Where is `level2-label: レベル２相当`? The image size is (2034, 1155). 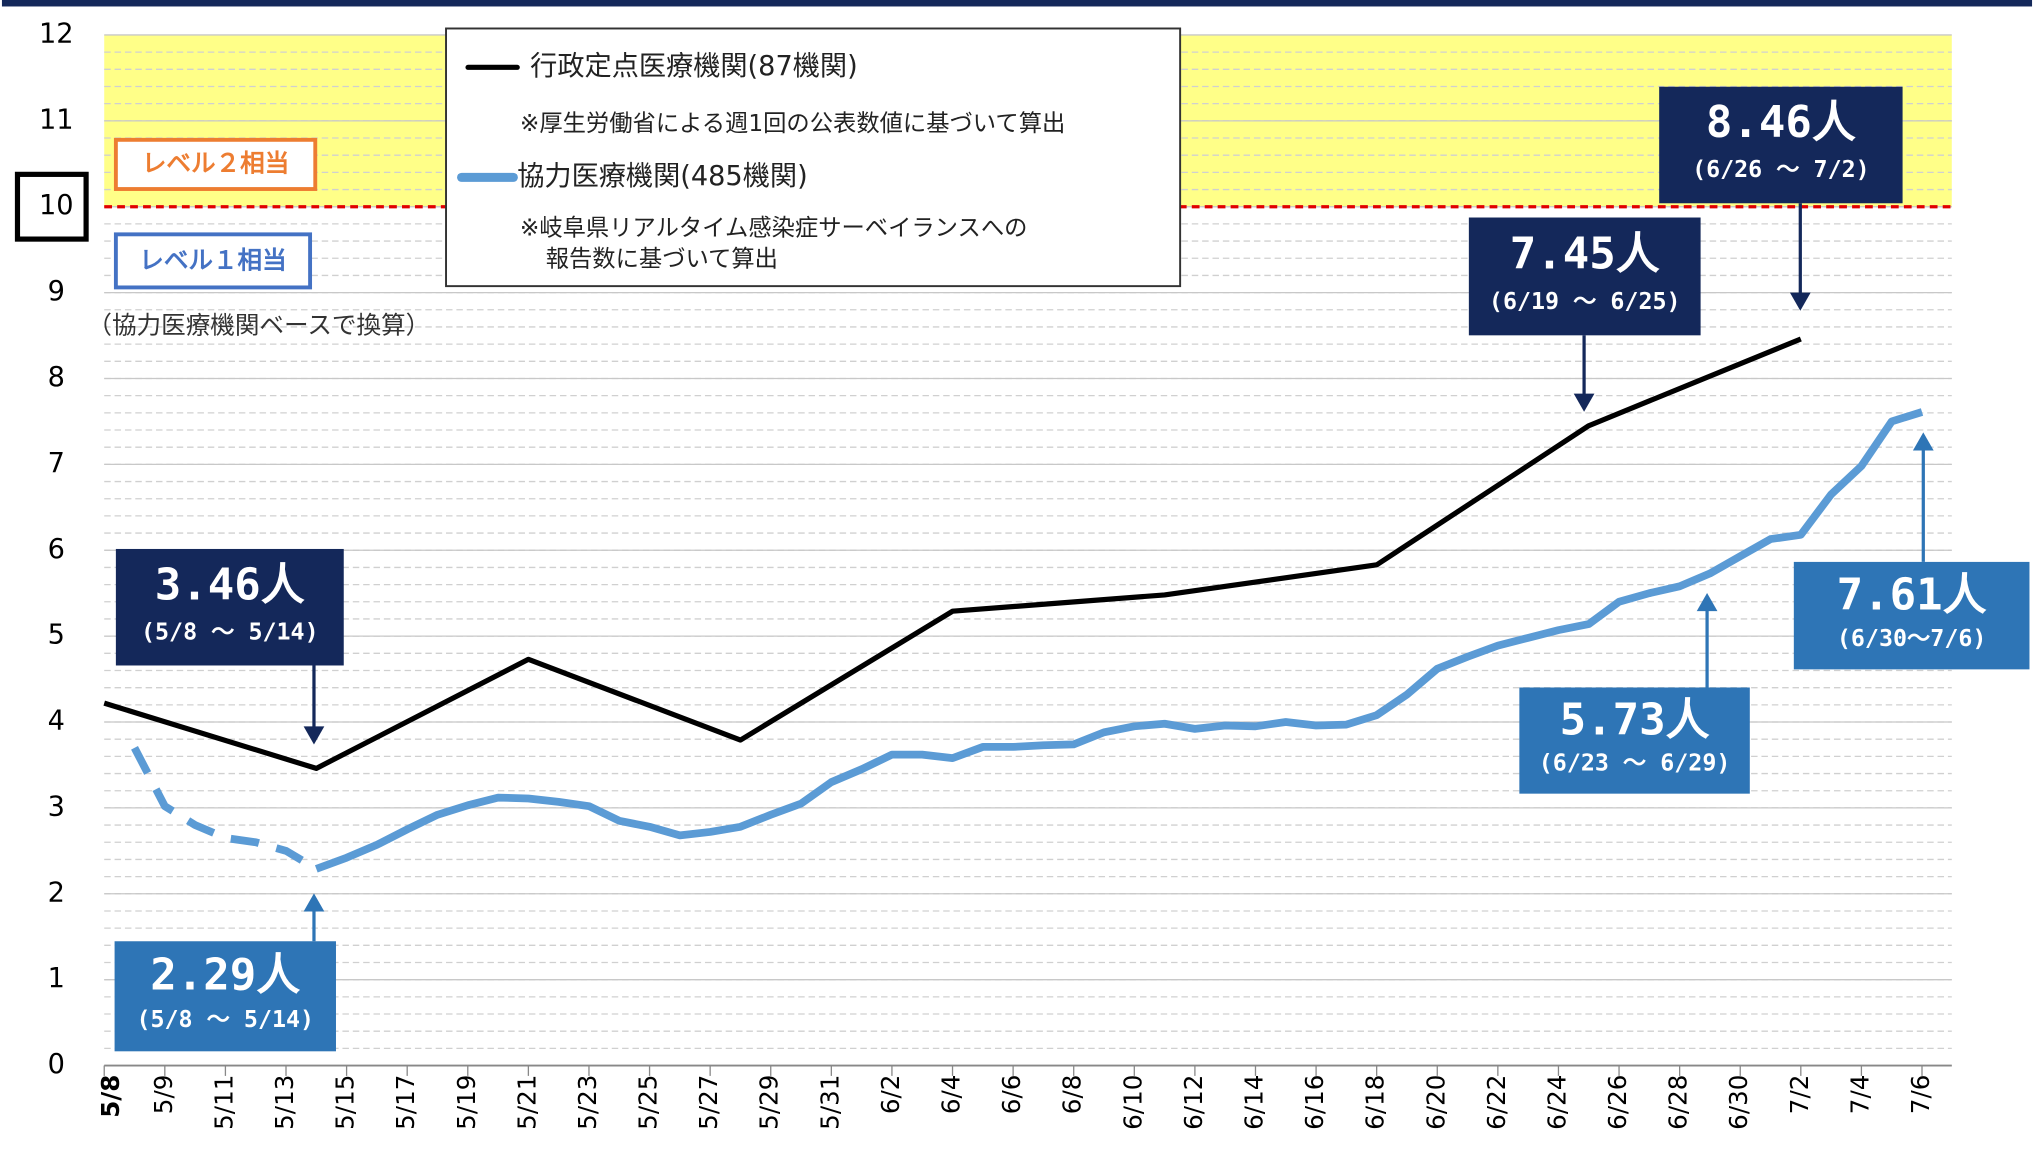
level2-label: レベル２相当 is located at coordinates (215, 162).